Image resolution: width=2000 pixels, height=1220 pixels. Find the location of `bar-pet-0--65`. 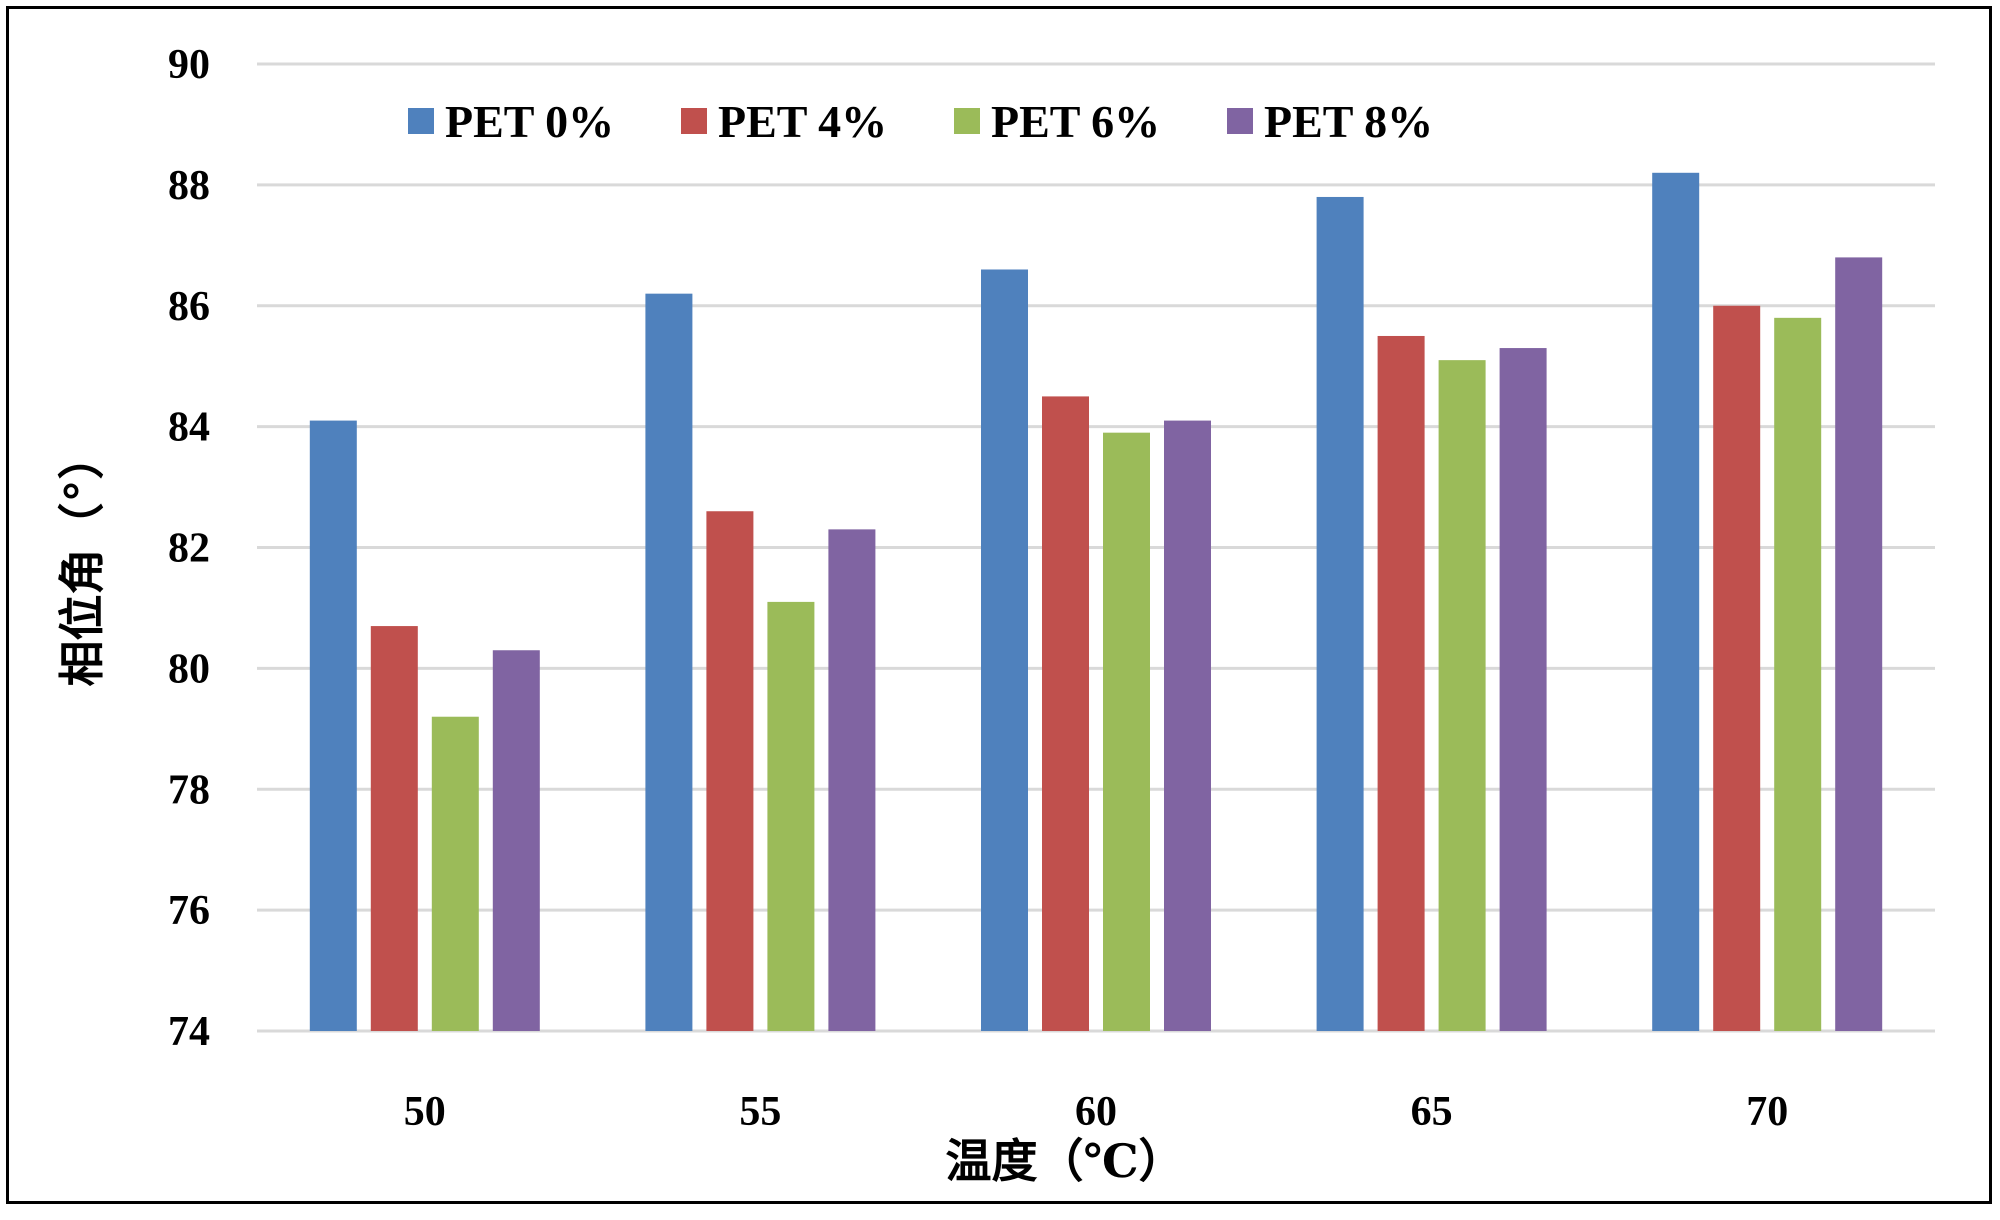

bar-pet-0--65 is located at coordinates (1340, 613).